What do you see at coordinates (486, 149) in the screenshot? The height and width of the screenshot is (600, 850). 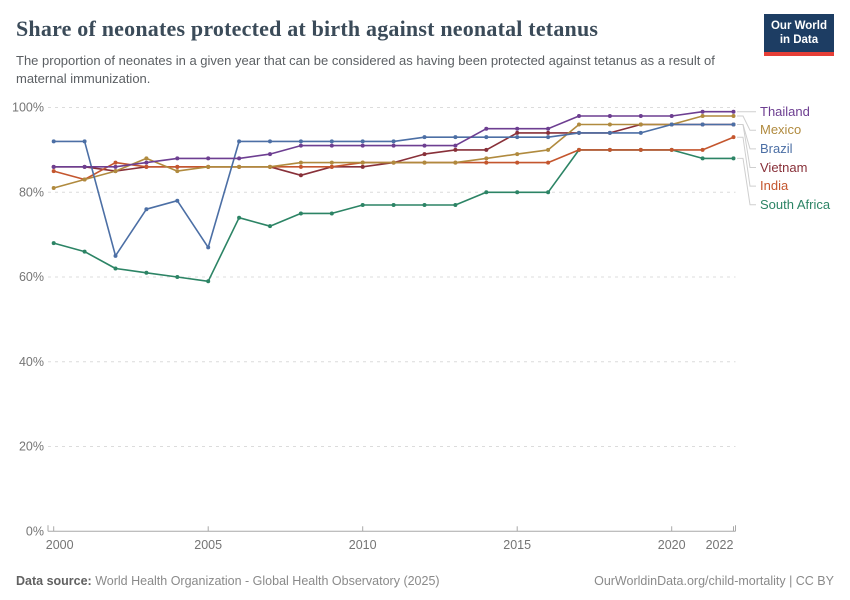 I see `data-point-vietnam-2014` at bounding box center [486, 149].